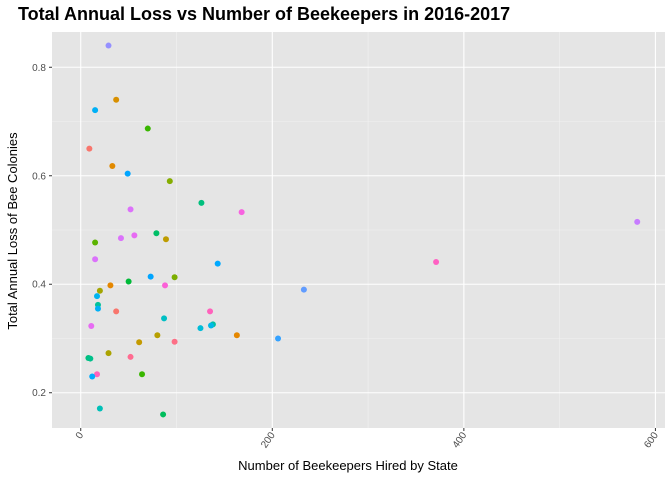  I want to click on y-tick-label: 0.4, so click(39, 285).